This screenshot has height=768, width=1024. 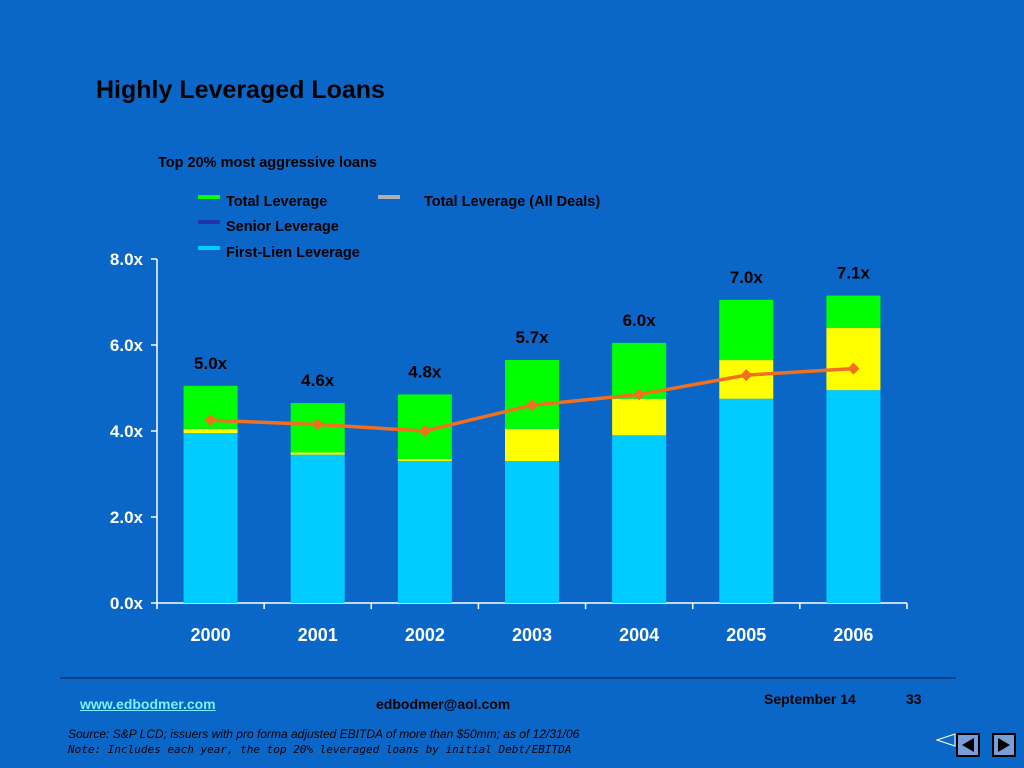 I want to click on legend-label: Total Leverage, so click(x=277, y=202).